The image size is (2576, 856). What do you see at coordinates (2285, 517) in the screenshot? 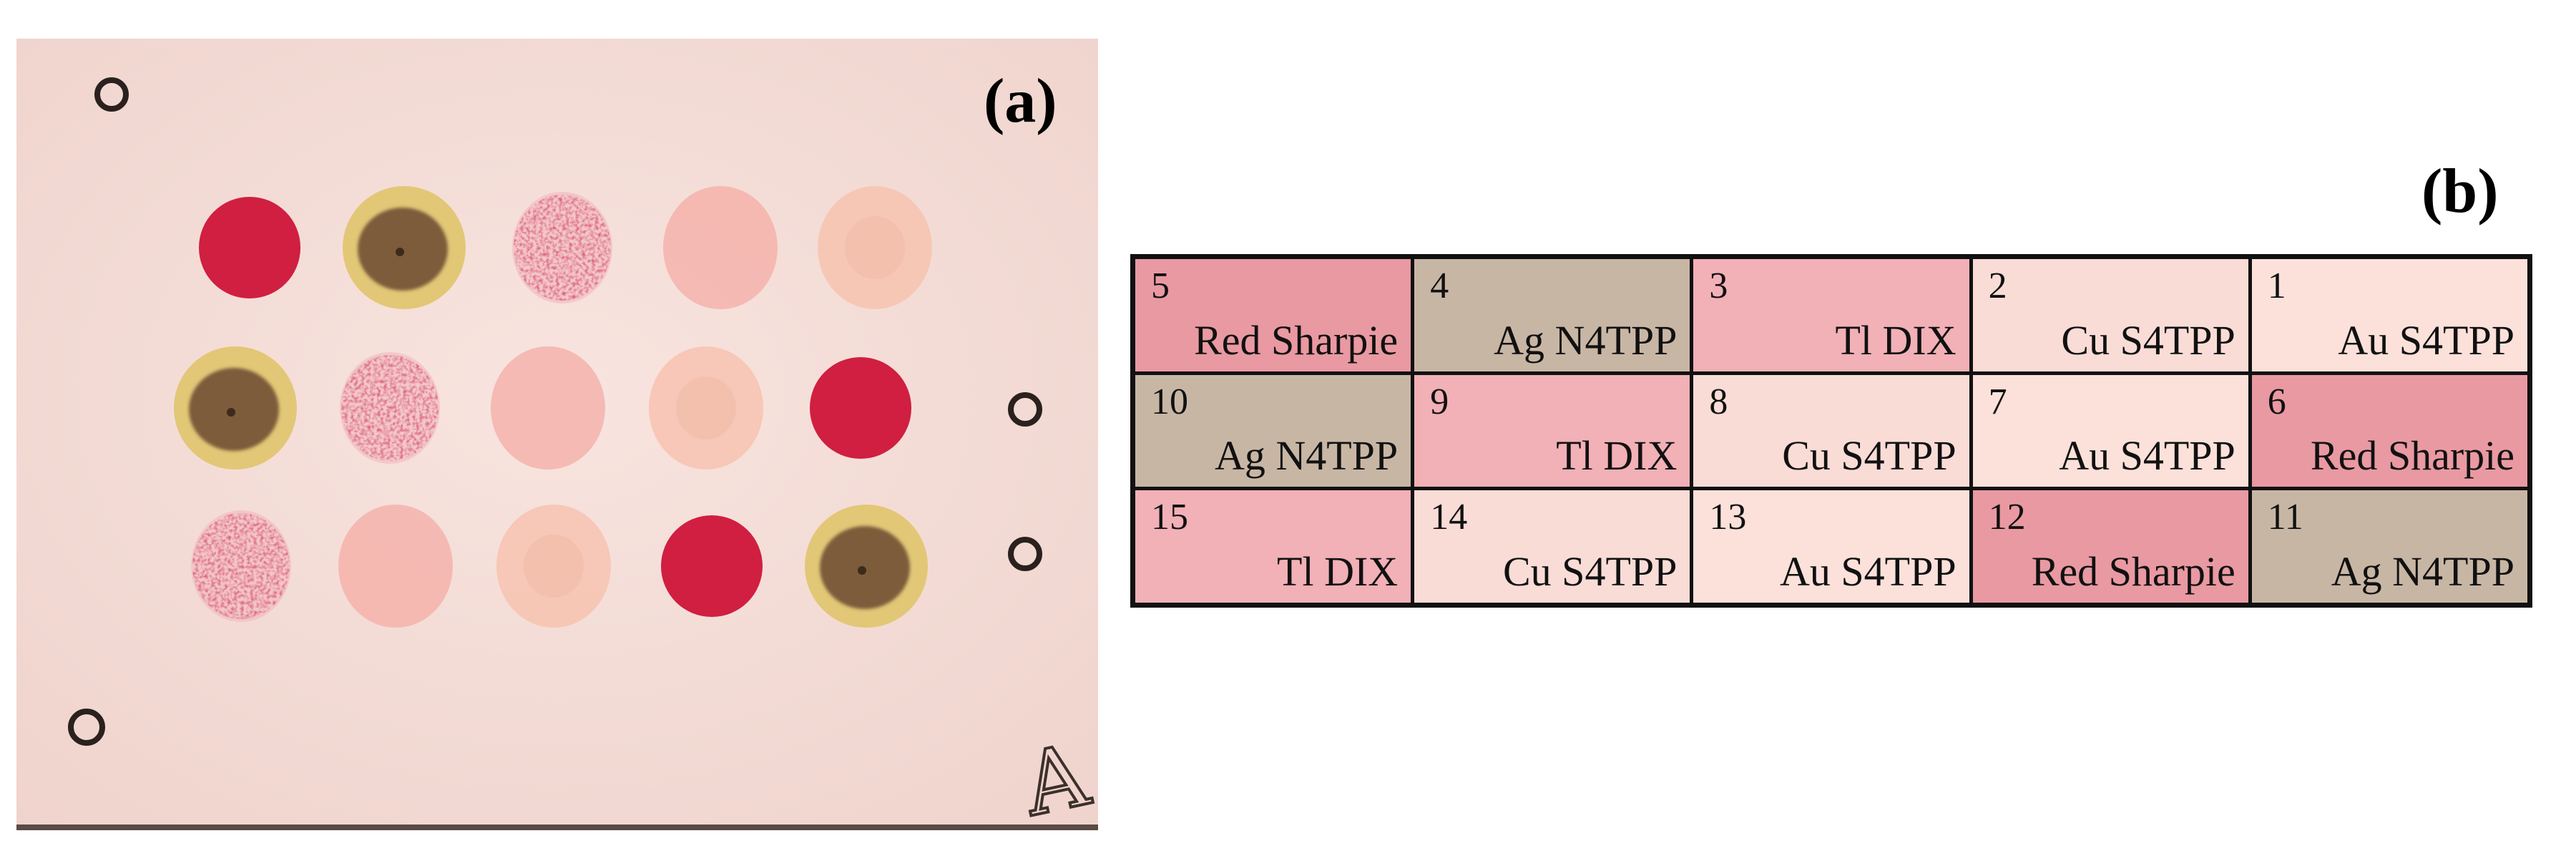
I see `legend-cell-number: 11` at bounding box center [2285, 517].